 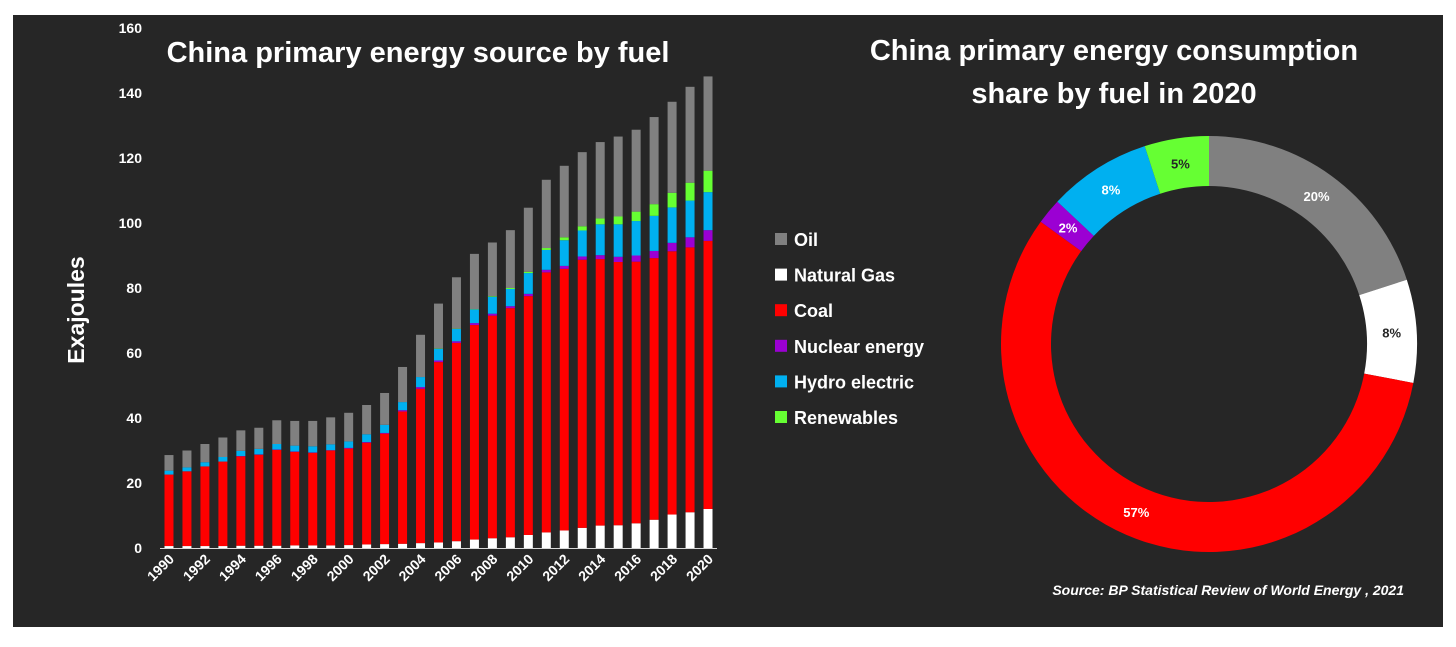 I want to click on x-tick-label: 1992, so click(x=196, y=567).